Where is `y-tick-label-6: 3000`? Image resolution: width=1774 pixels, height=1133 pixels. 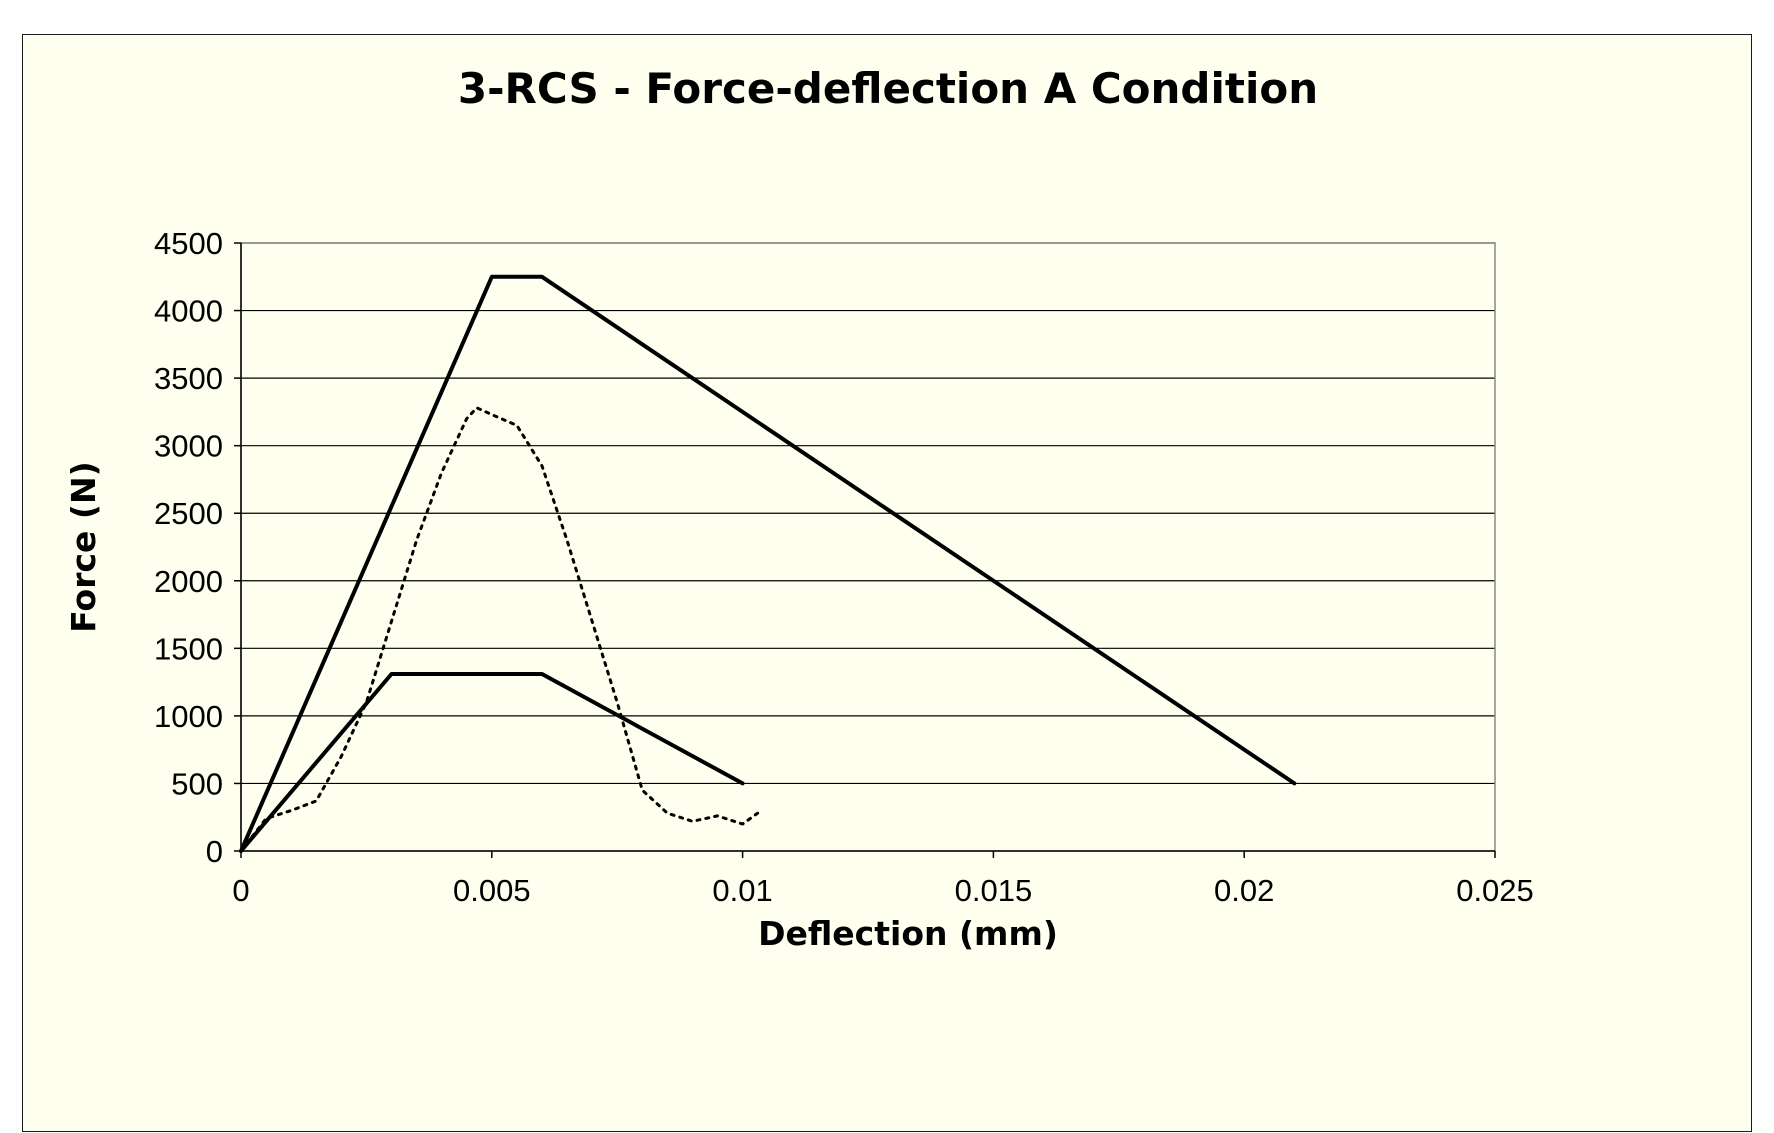 y-tick-label-6: 3000 is located at coordinates (188, 446).